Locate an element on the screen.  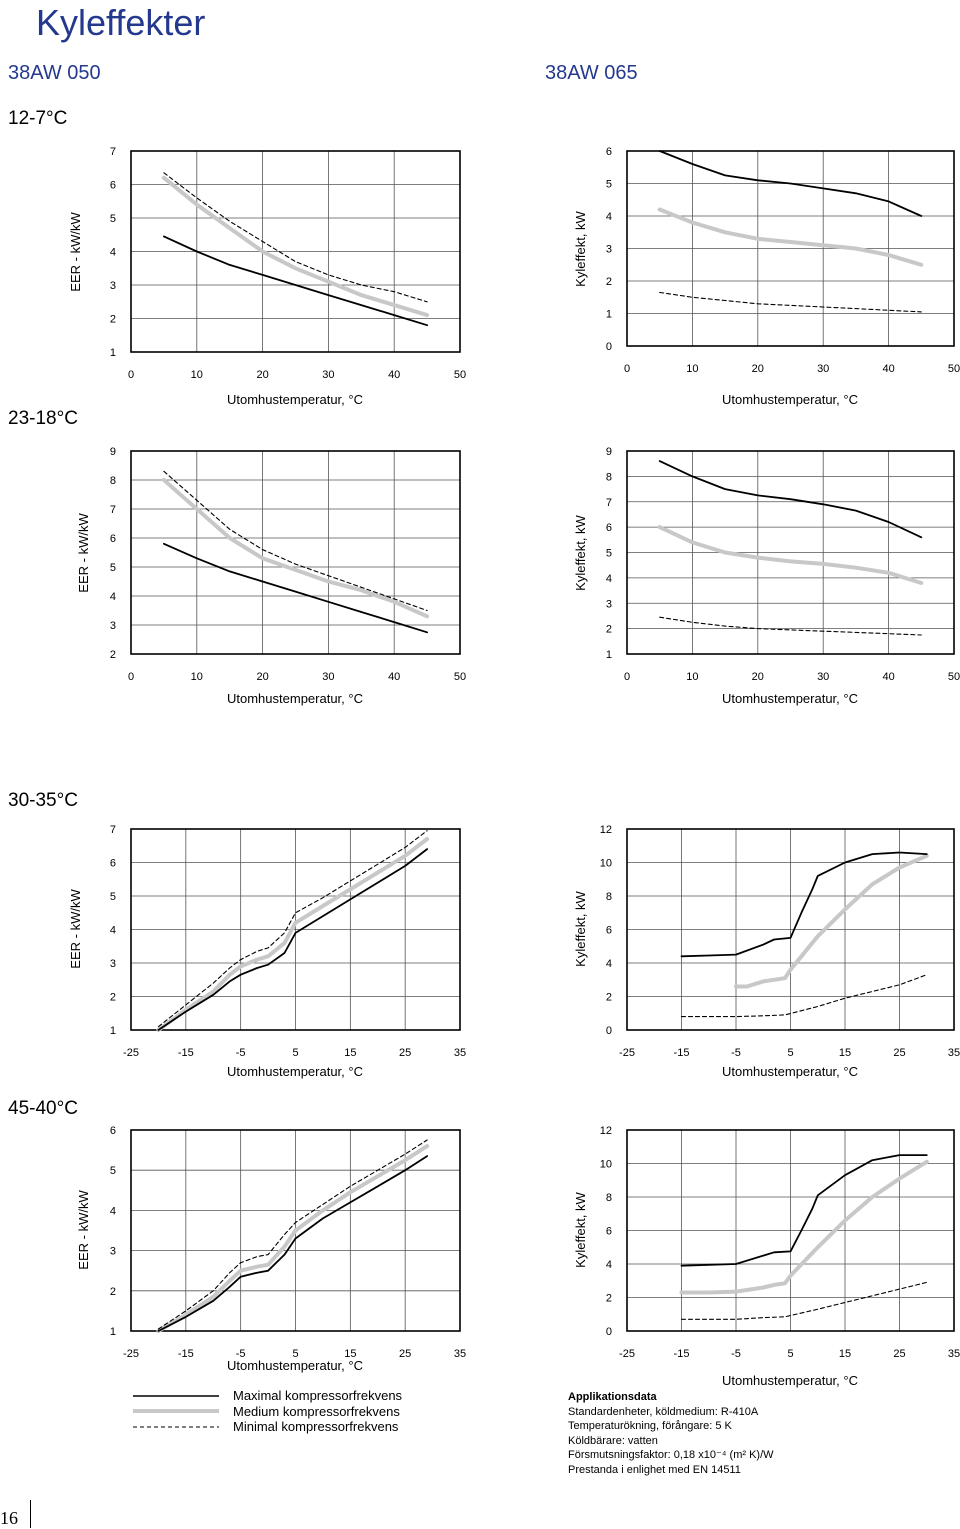
x-tick-label: 25 is located at coordinates (899, 1354).